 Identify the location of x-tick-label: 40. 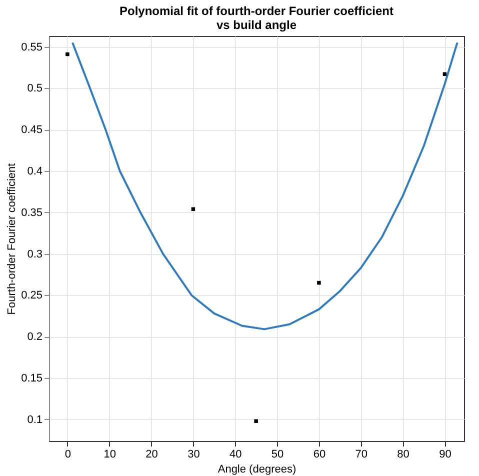
(235, 454).